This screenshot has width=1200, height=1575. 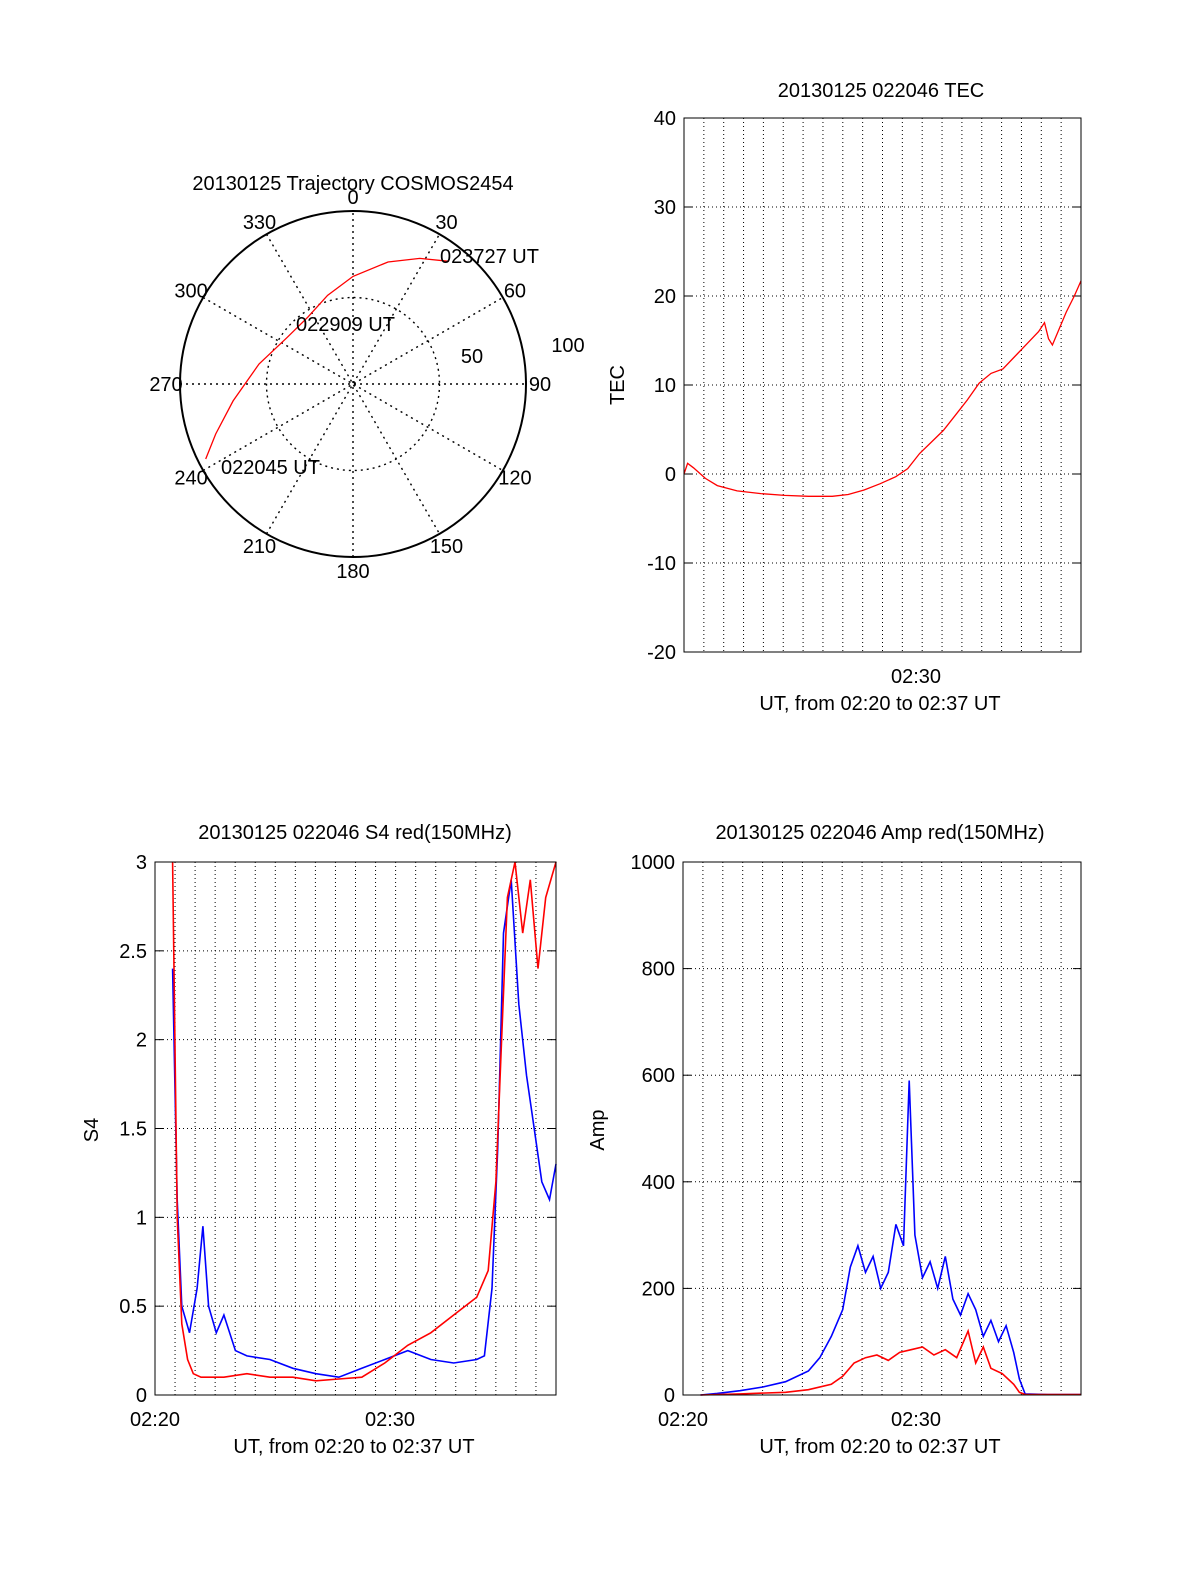 What do you see at coordinates (390, 1420) in the screenshot?
I see `s4-x-tick-label-0230: 02:30` at bounding box center [390, 1420].